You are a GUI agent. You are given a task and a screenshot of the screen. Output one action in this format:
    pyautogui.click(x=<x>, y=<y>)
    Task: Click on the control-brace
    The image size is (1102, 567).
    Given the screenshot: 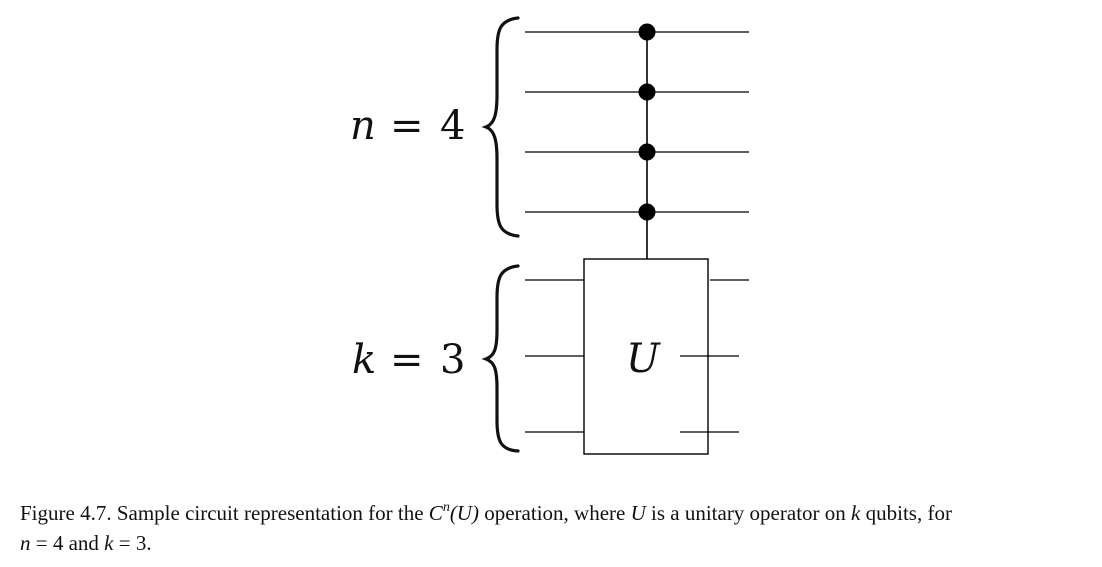 What is the action you would take?
    pyautogui.click(x=500, y=127)
    